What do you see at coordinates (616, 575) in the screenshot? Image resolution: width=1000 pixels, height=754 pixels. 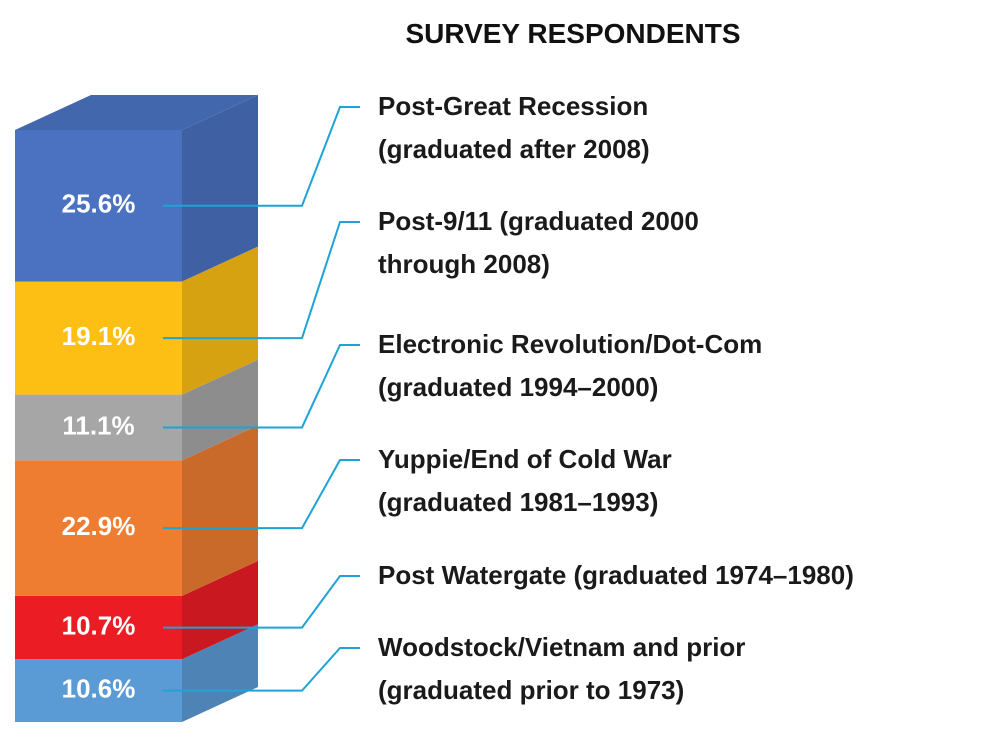 I see `legend-label: Post Watergate (graduated 1974–1980)` at bounding box center [616, 575].